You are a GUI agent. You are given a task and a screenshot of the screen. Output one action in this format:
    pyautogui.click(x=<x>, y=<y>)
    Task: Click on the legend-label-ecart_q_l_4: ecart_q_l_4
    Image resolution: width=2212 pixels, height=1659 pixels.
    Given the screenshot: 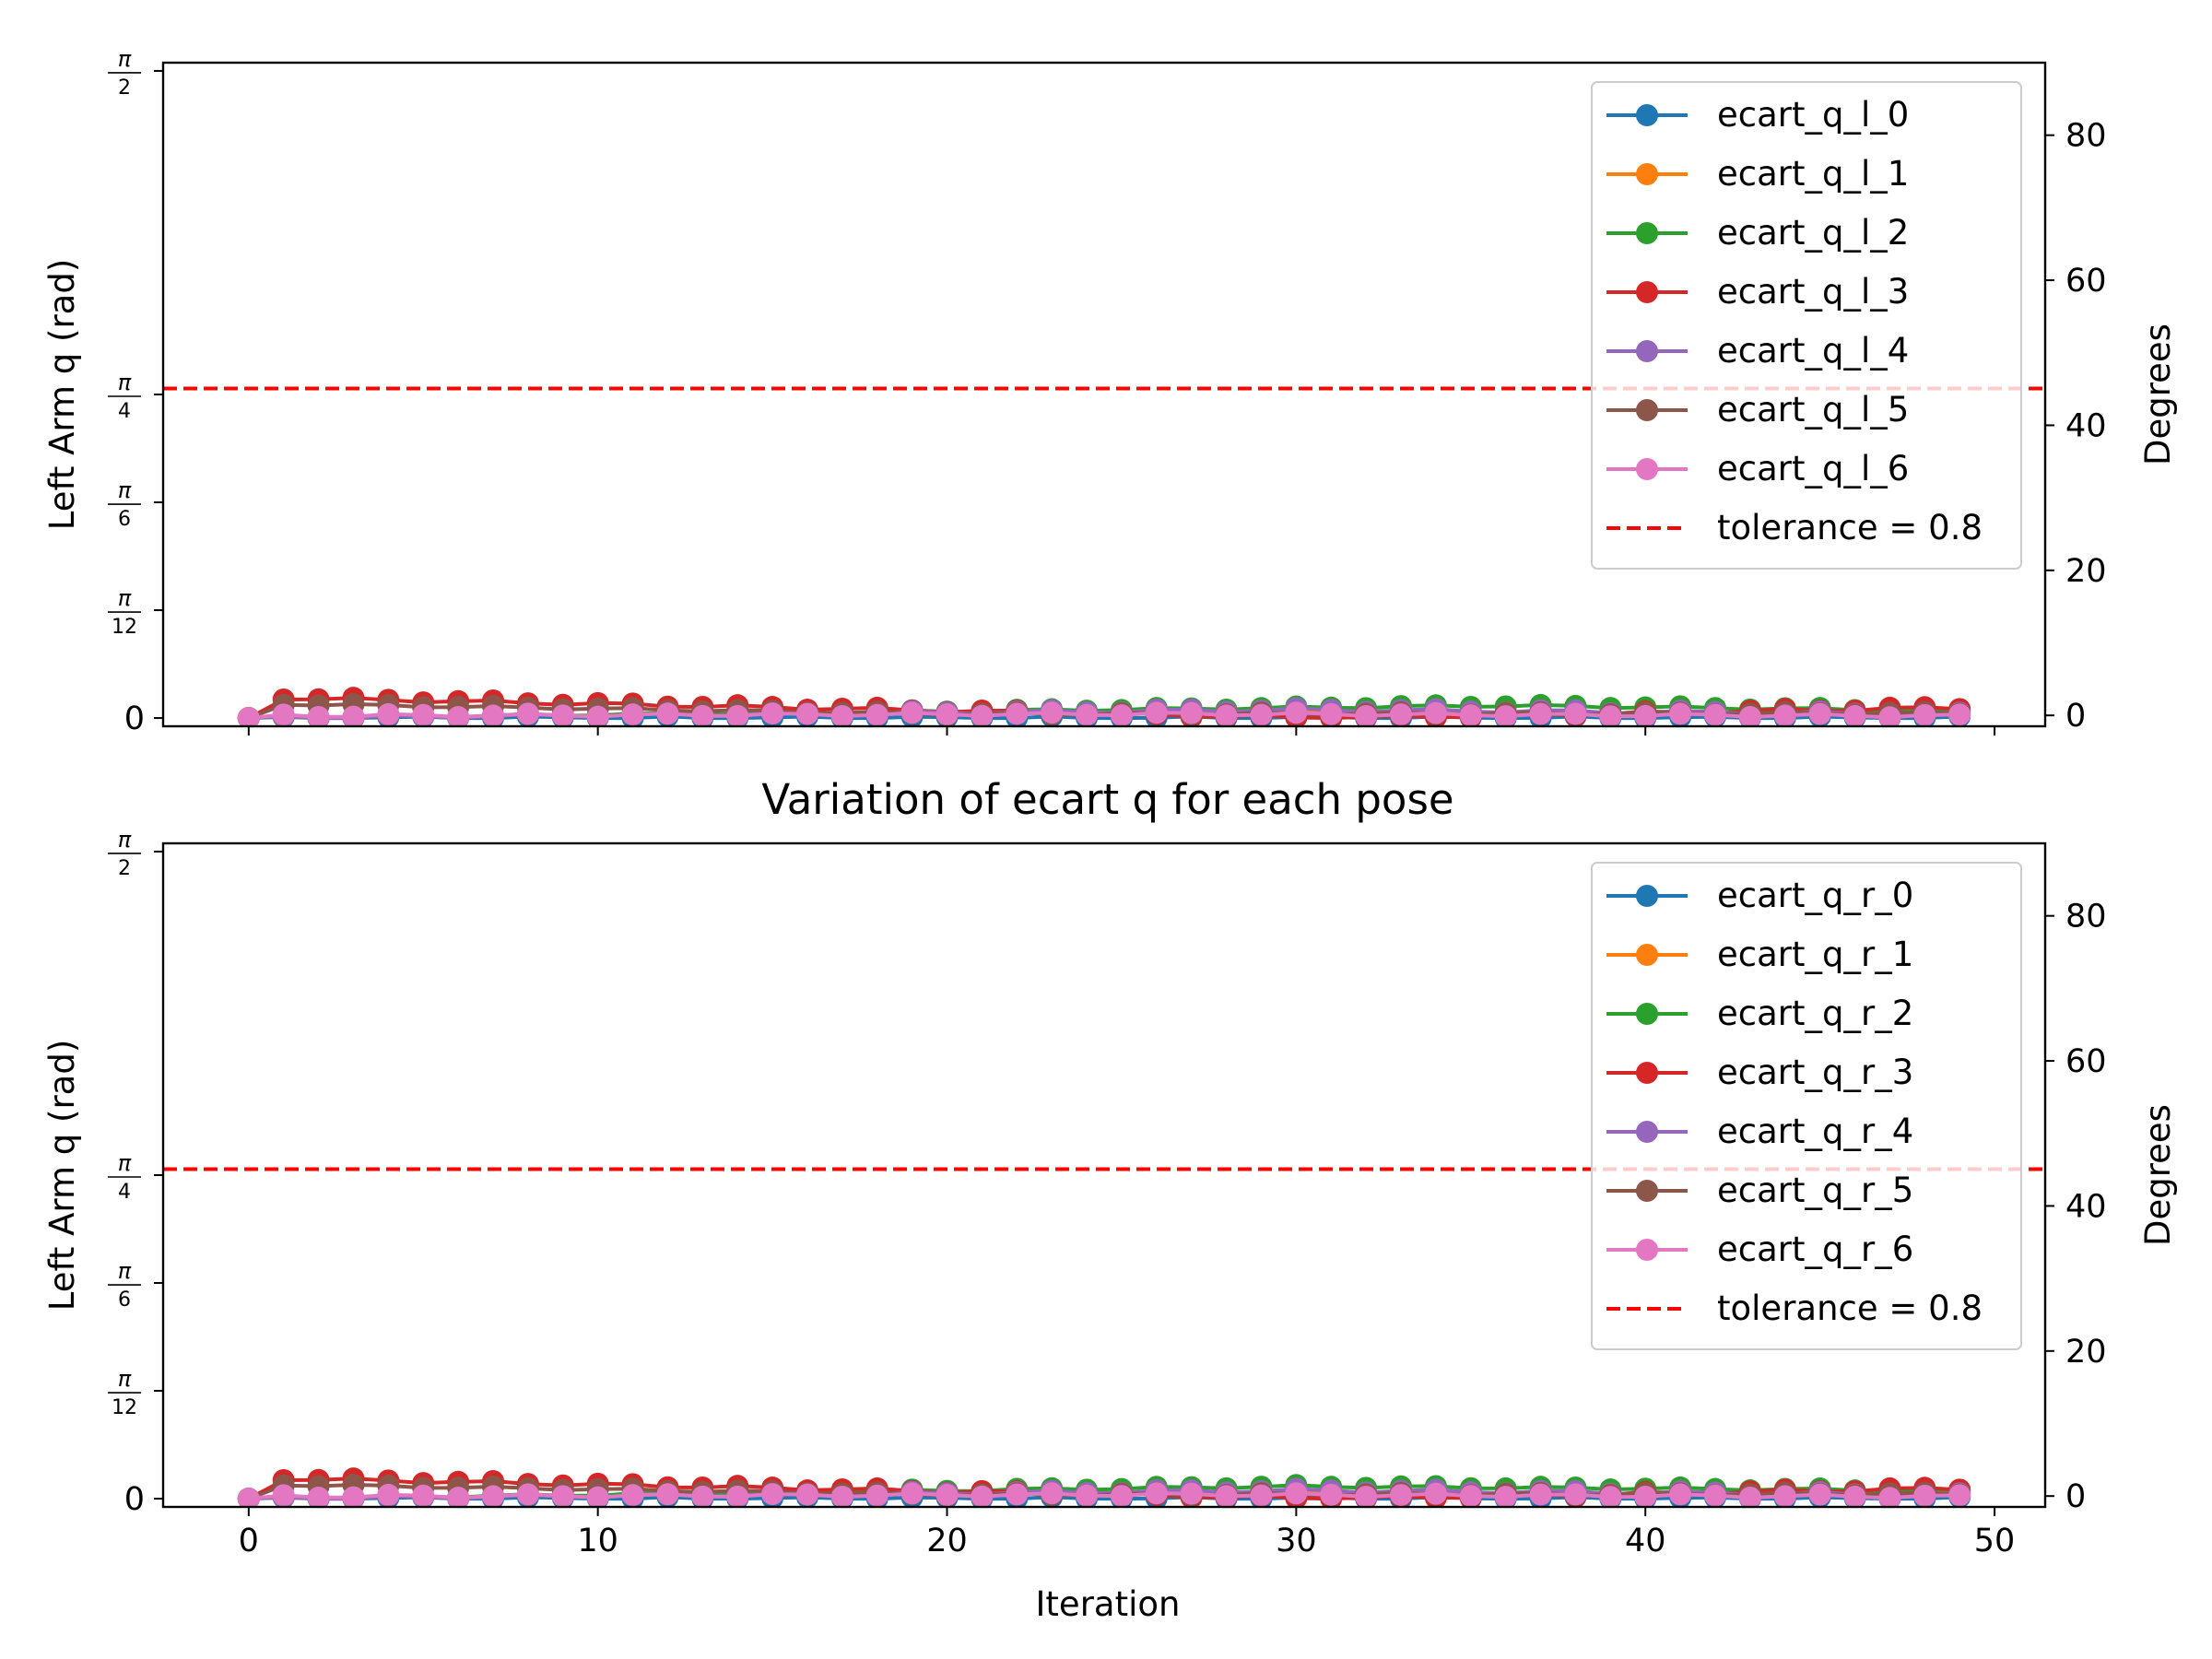 What is the action you would take?
    pyautogui.click(x=1813, y=351)
    